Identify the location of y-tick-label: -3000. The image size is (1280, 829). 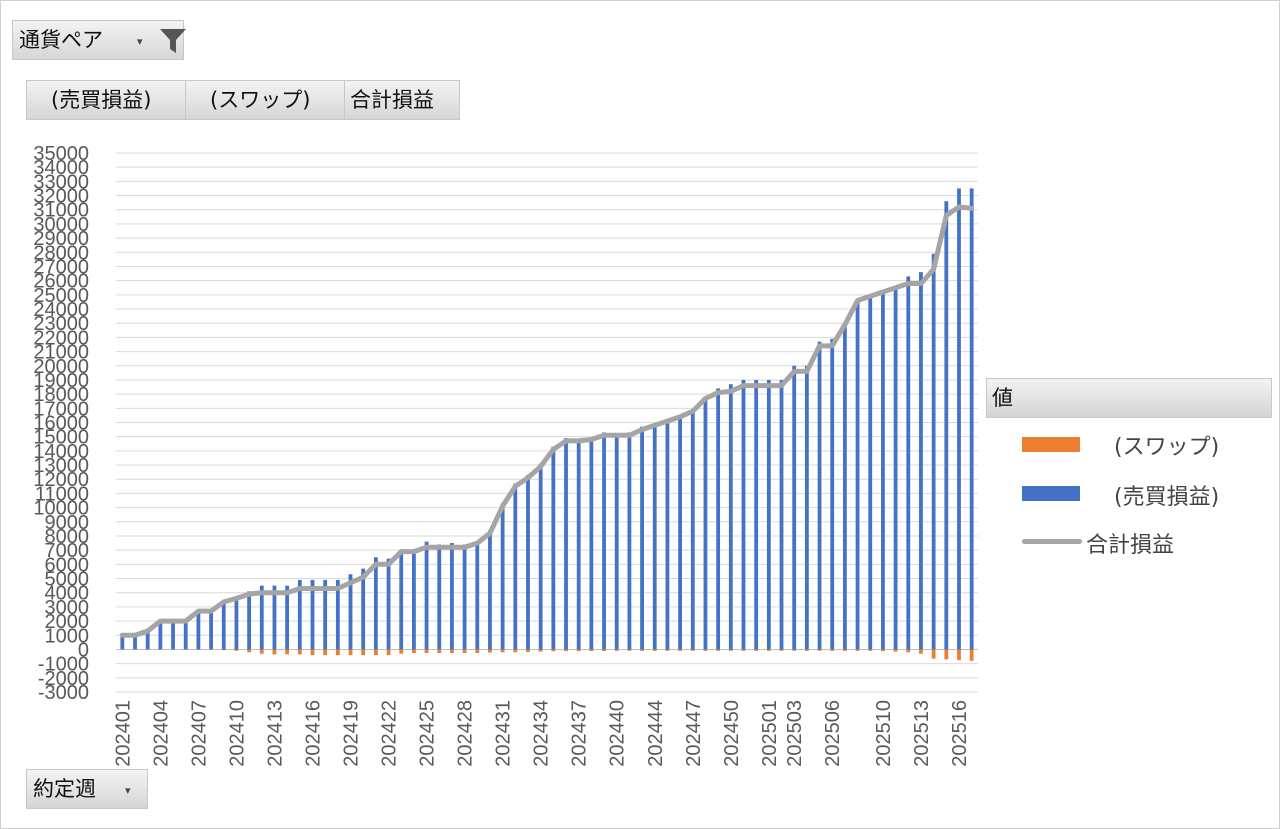
(63, 693).